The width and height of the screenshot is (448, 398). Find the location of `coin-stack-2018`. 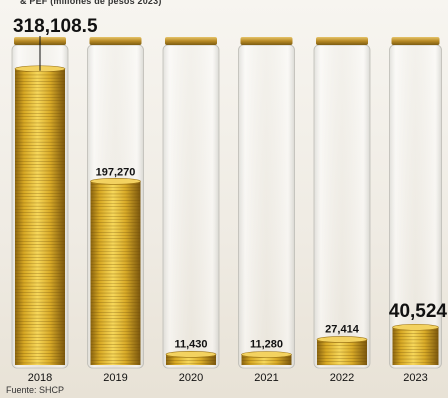

coin-stack-2018 is located at coordinates (40, 216).